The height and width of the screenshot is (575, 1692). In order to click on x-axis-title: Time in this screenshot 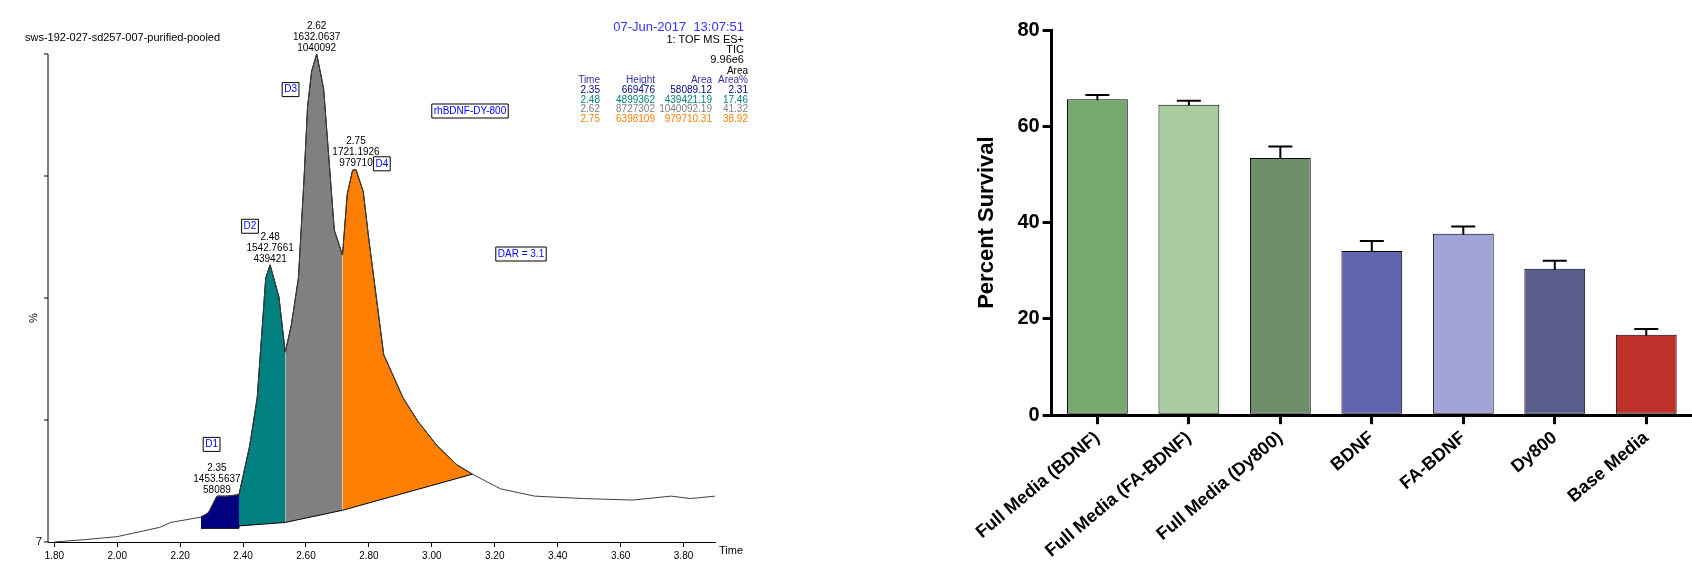, I will do `click(731, 550)`.